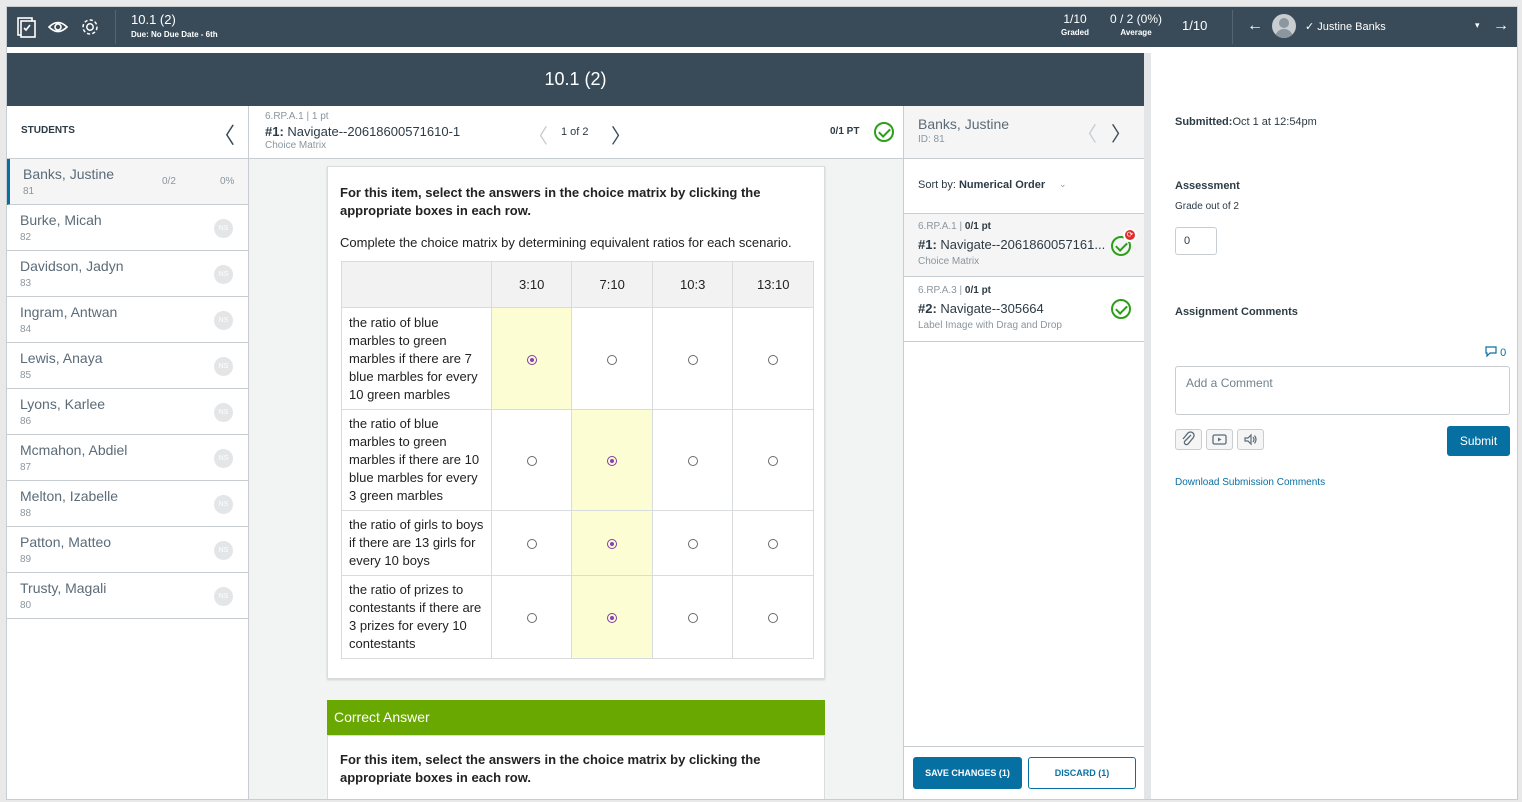 The height and width of the screenshot is (802, 1522). I want to click on student-row: Melton, Izabelle 88 NS, so click(127, 504).